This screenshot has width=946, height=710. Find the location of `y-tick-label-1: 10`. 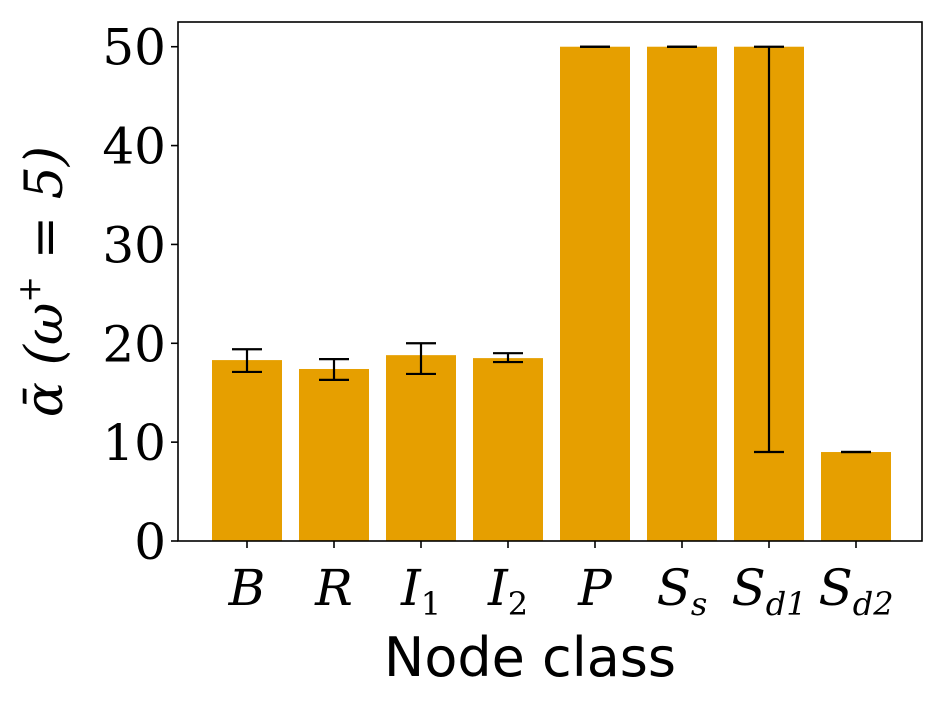

y-tick-label-1: 10 is located at coordinates (134, 443).